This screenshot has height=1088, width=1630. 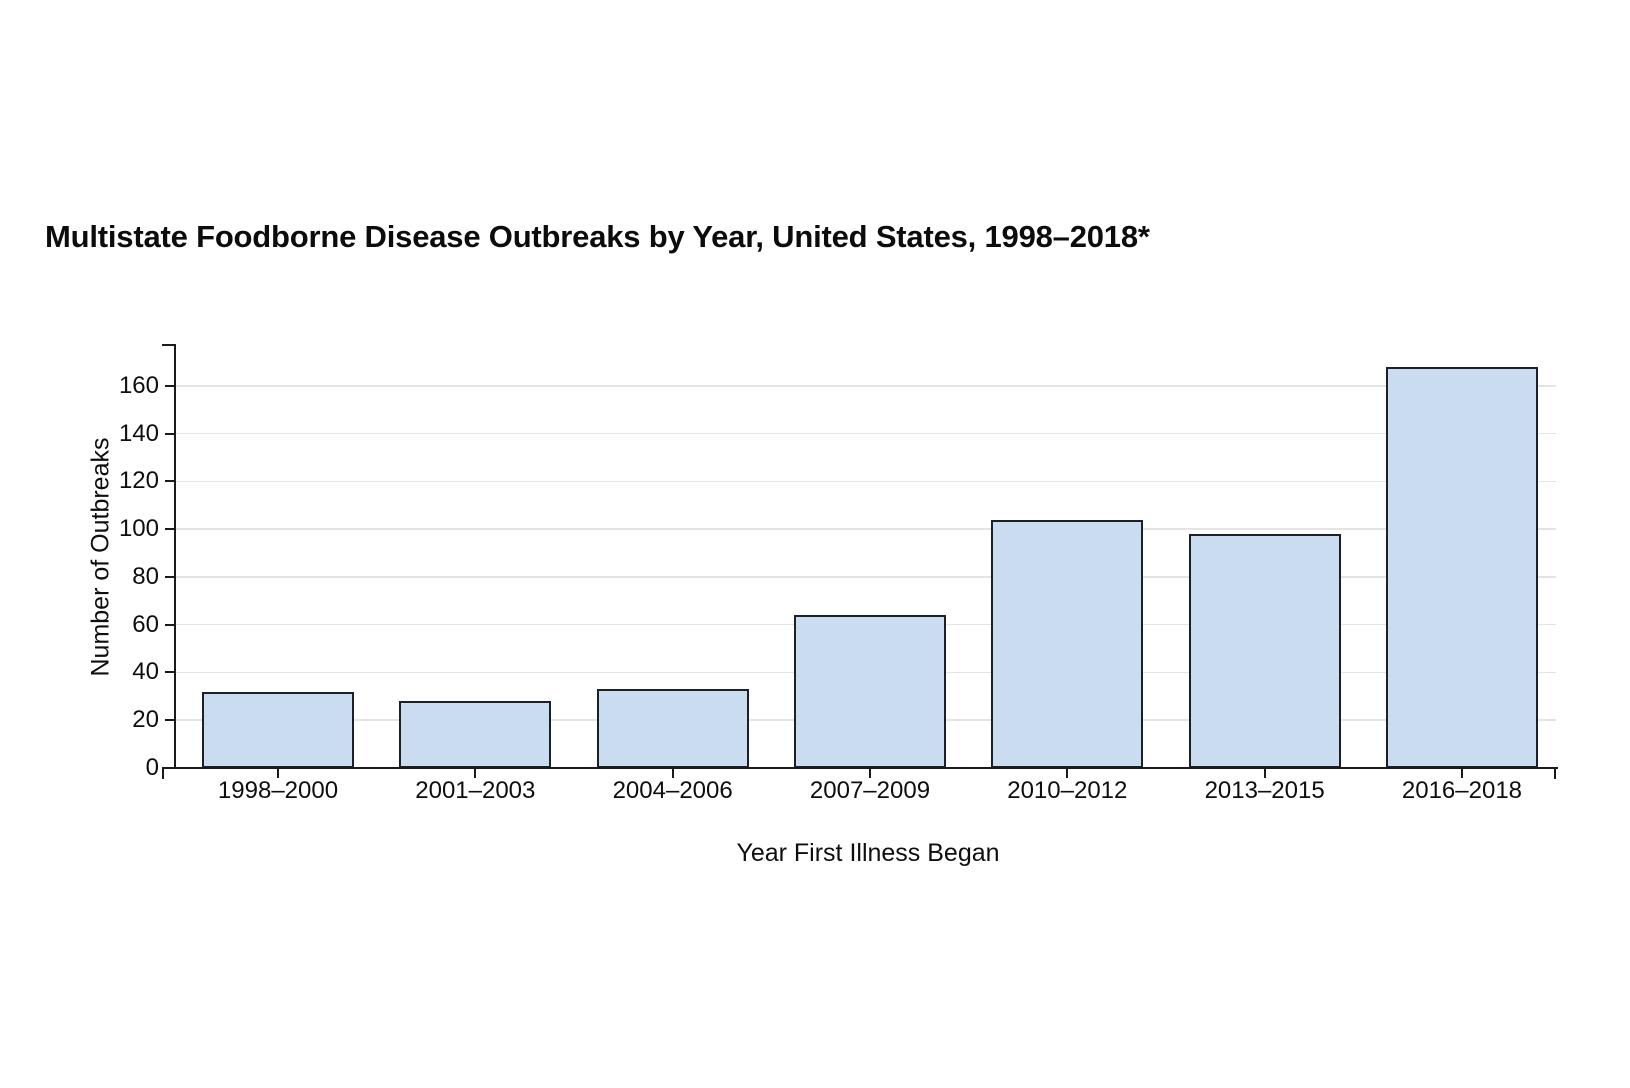 I want to click on bar-1998-2000, so click(x=278, y=729).